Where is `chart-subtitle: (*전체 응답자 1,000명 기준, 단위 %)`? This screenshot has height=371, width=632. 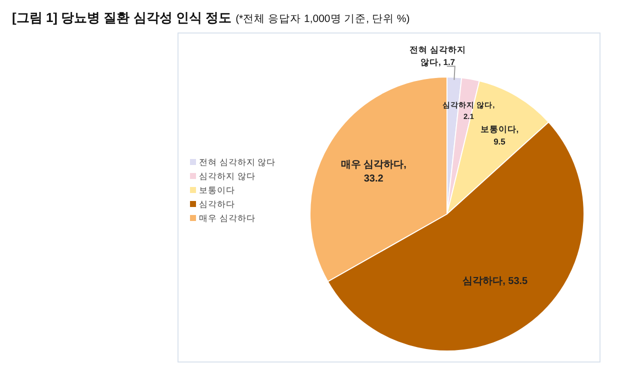 chart-subtitle: (*전체 응답자 1,000명 기준, 단위 %) is located at coordinates (323, 19).